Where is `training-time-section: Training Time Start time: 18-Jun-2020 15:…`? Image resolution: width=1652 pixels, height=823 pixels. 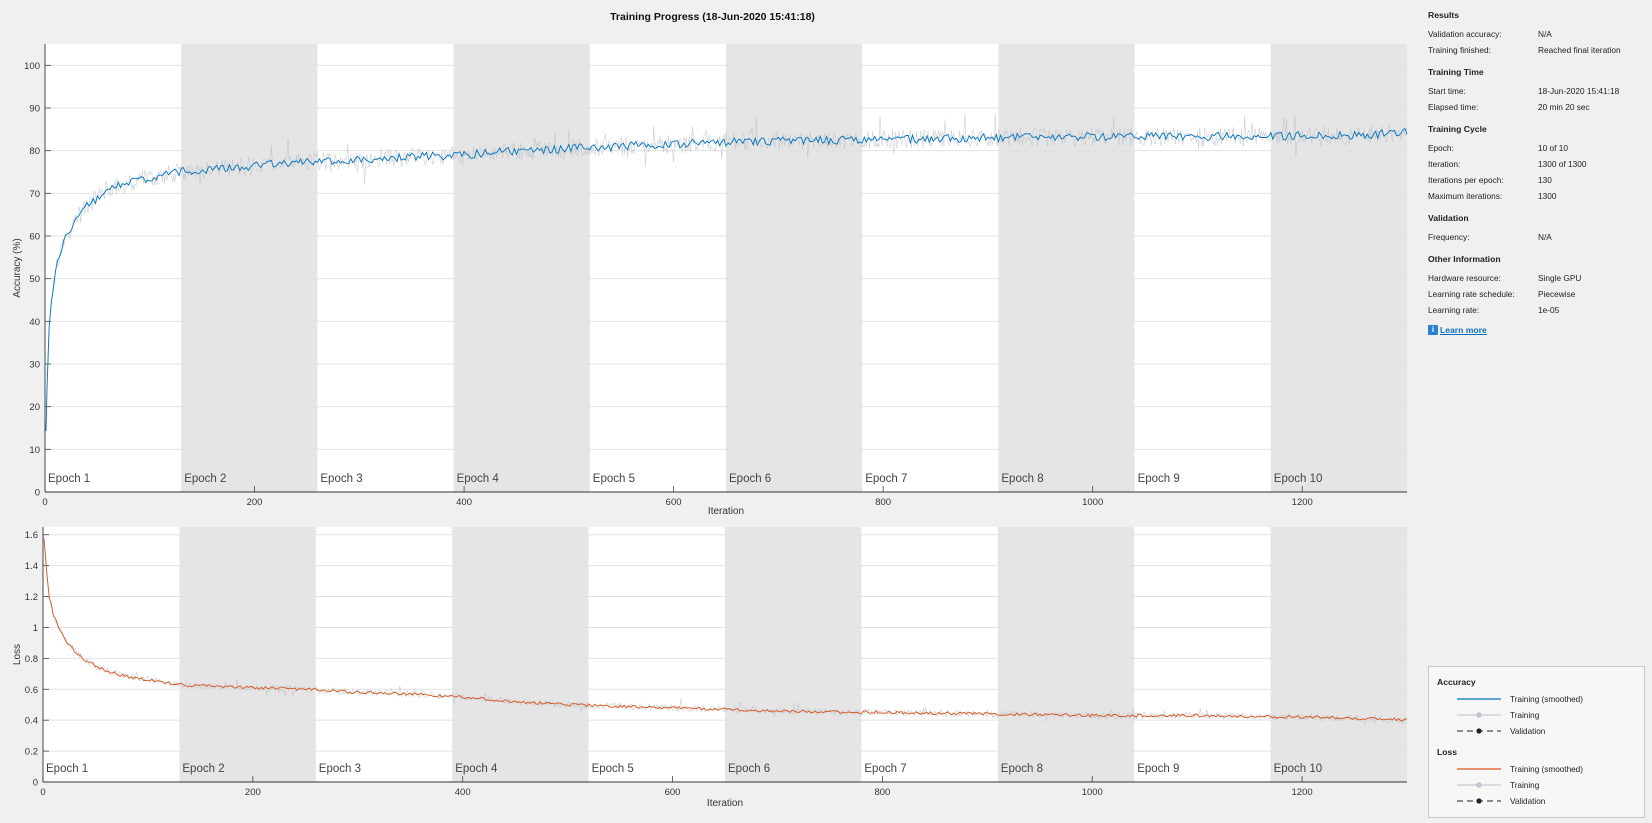
training-time-section: Training Time Start time: 18-Jun-2020 15:… is located at coordinates (1535, 91).